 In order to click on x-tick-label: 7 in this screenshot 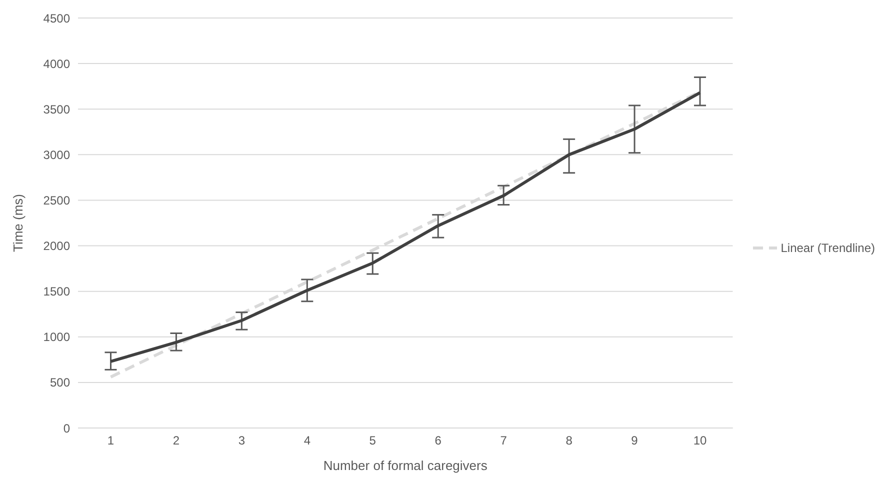, I will do `click(504, 441)`.